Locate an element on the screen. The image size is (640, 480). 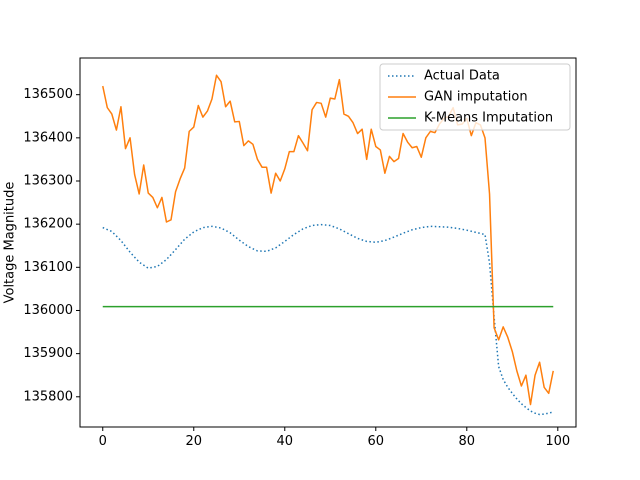
legend-label-1: Actual Data is located at coordinates (462, 76).